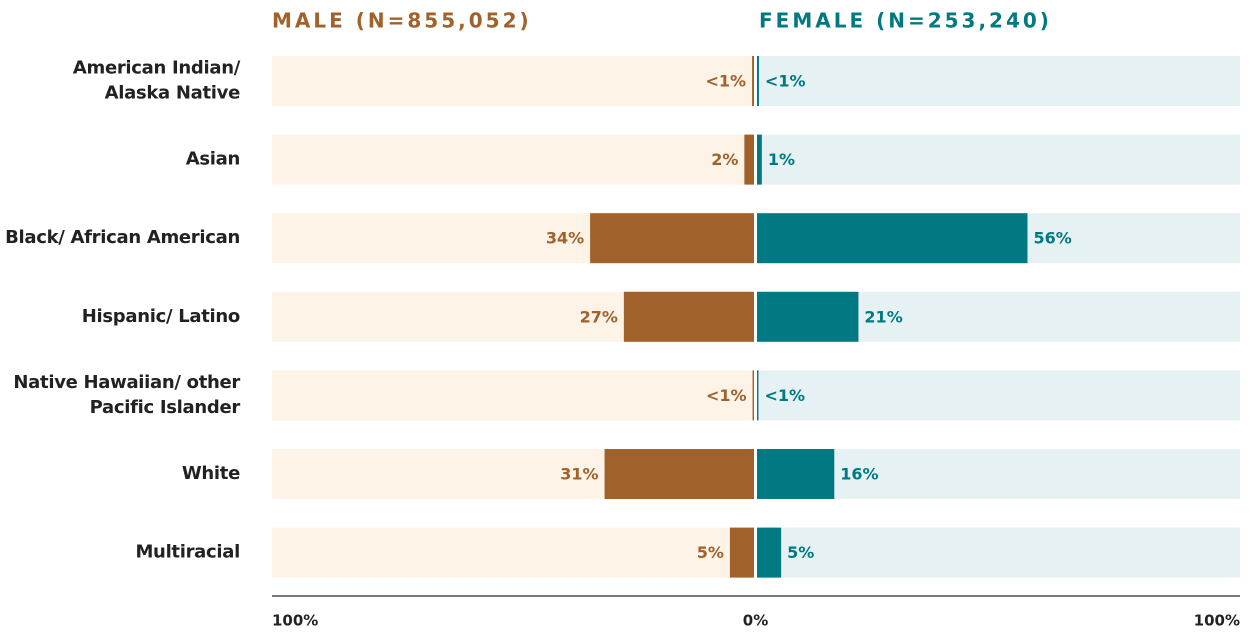  I want to click on category-label: Native Hawaiian/ other, so click(126, 382).